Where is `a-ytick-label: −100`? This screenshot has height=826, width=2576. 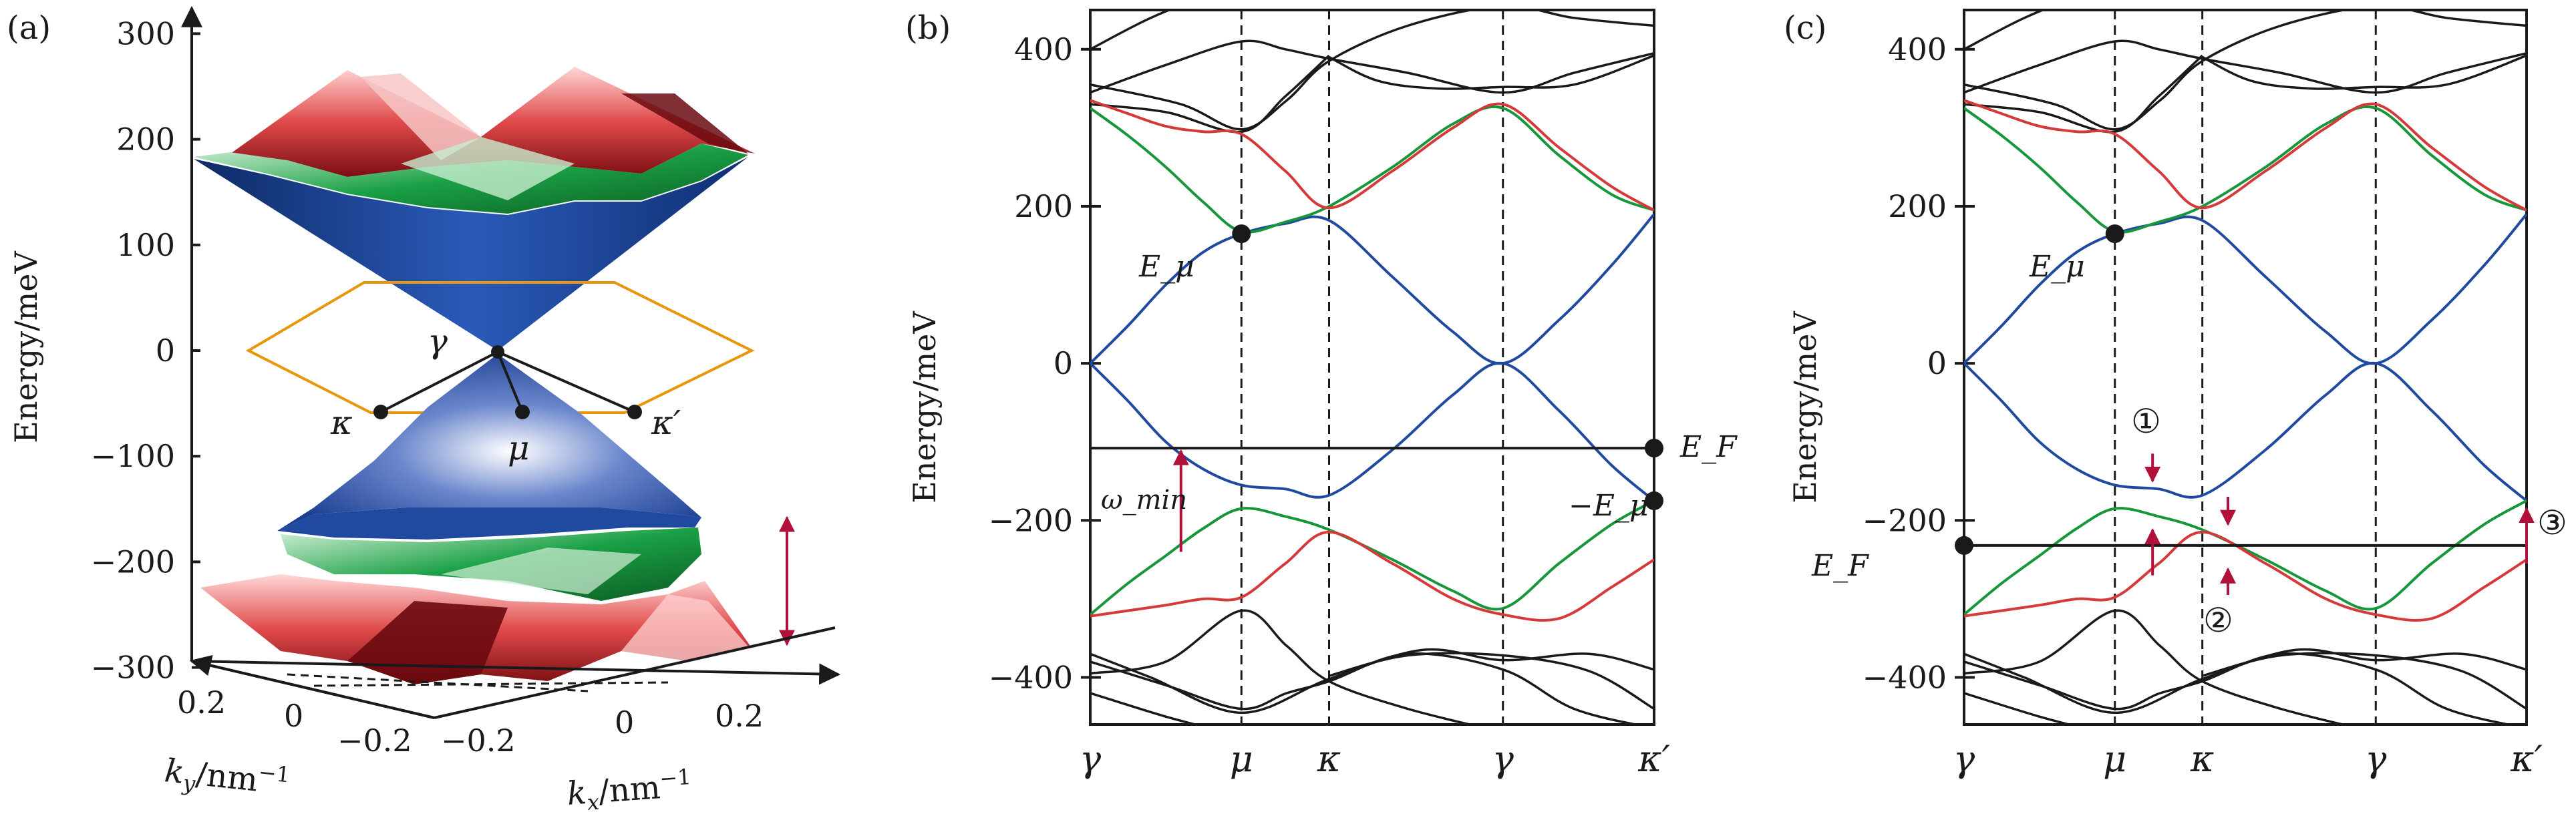
a-ytick-label: −100 is located at coordinates (133, 456).